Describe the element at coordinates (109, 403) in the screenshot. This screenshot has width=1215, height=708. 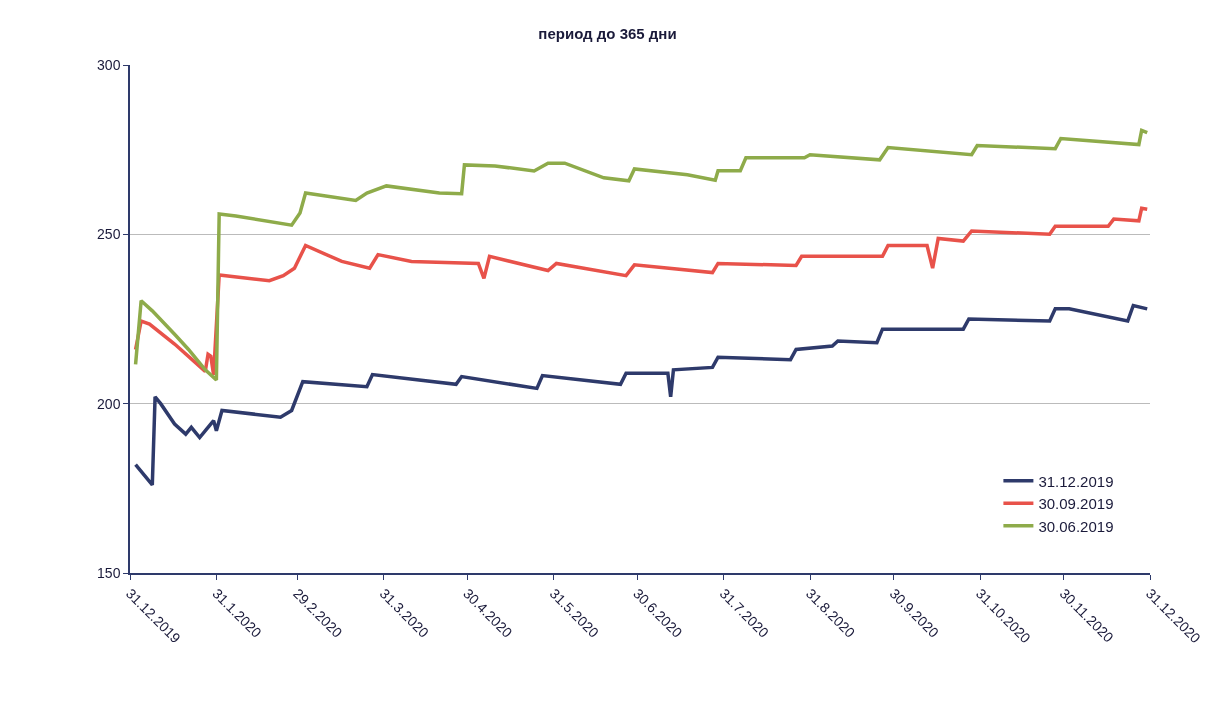
I see `y-tick-label: 200` at that location.